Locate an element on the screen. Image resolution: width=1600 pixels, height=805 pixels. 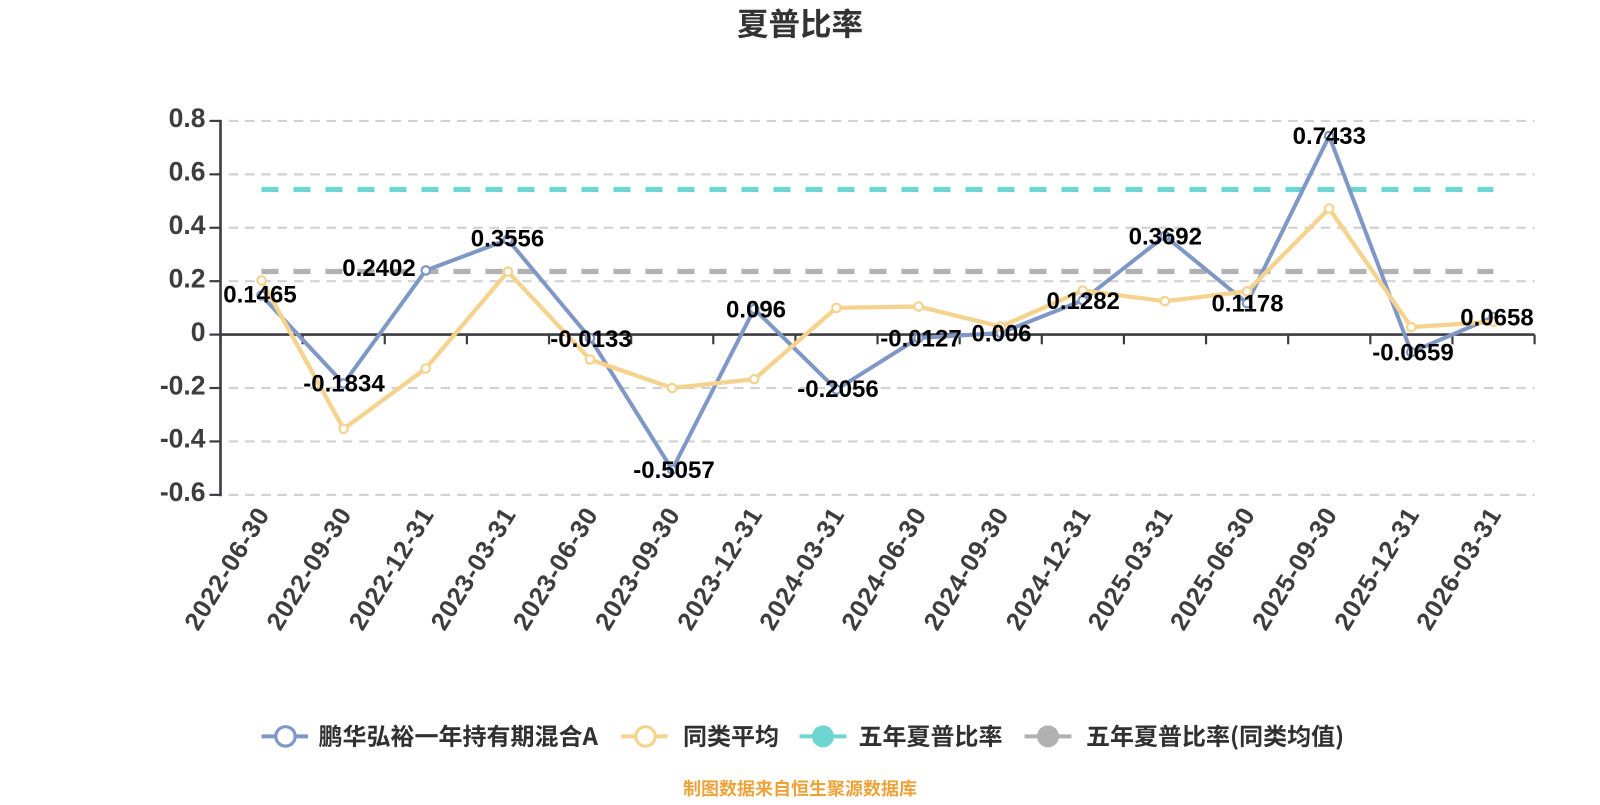
svg-text: -0.2 is located at coordinates (183, 385).